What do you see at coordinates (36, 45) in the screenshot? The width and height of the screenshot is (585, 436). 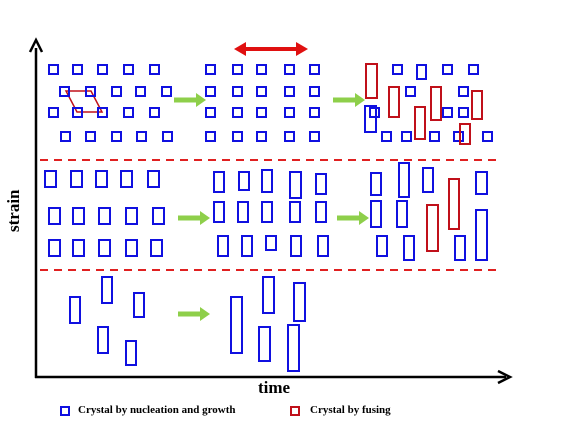 I see `y-axis-arrowhead` at bounding box center [36, 45].